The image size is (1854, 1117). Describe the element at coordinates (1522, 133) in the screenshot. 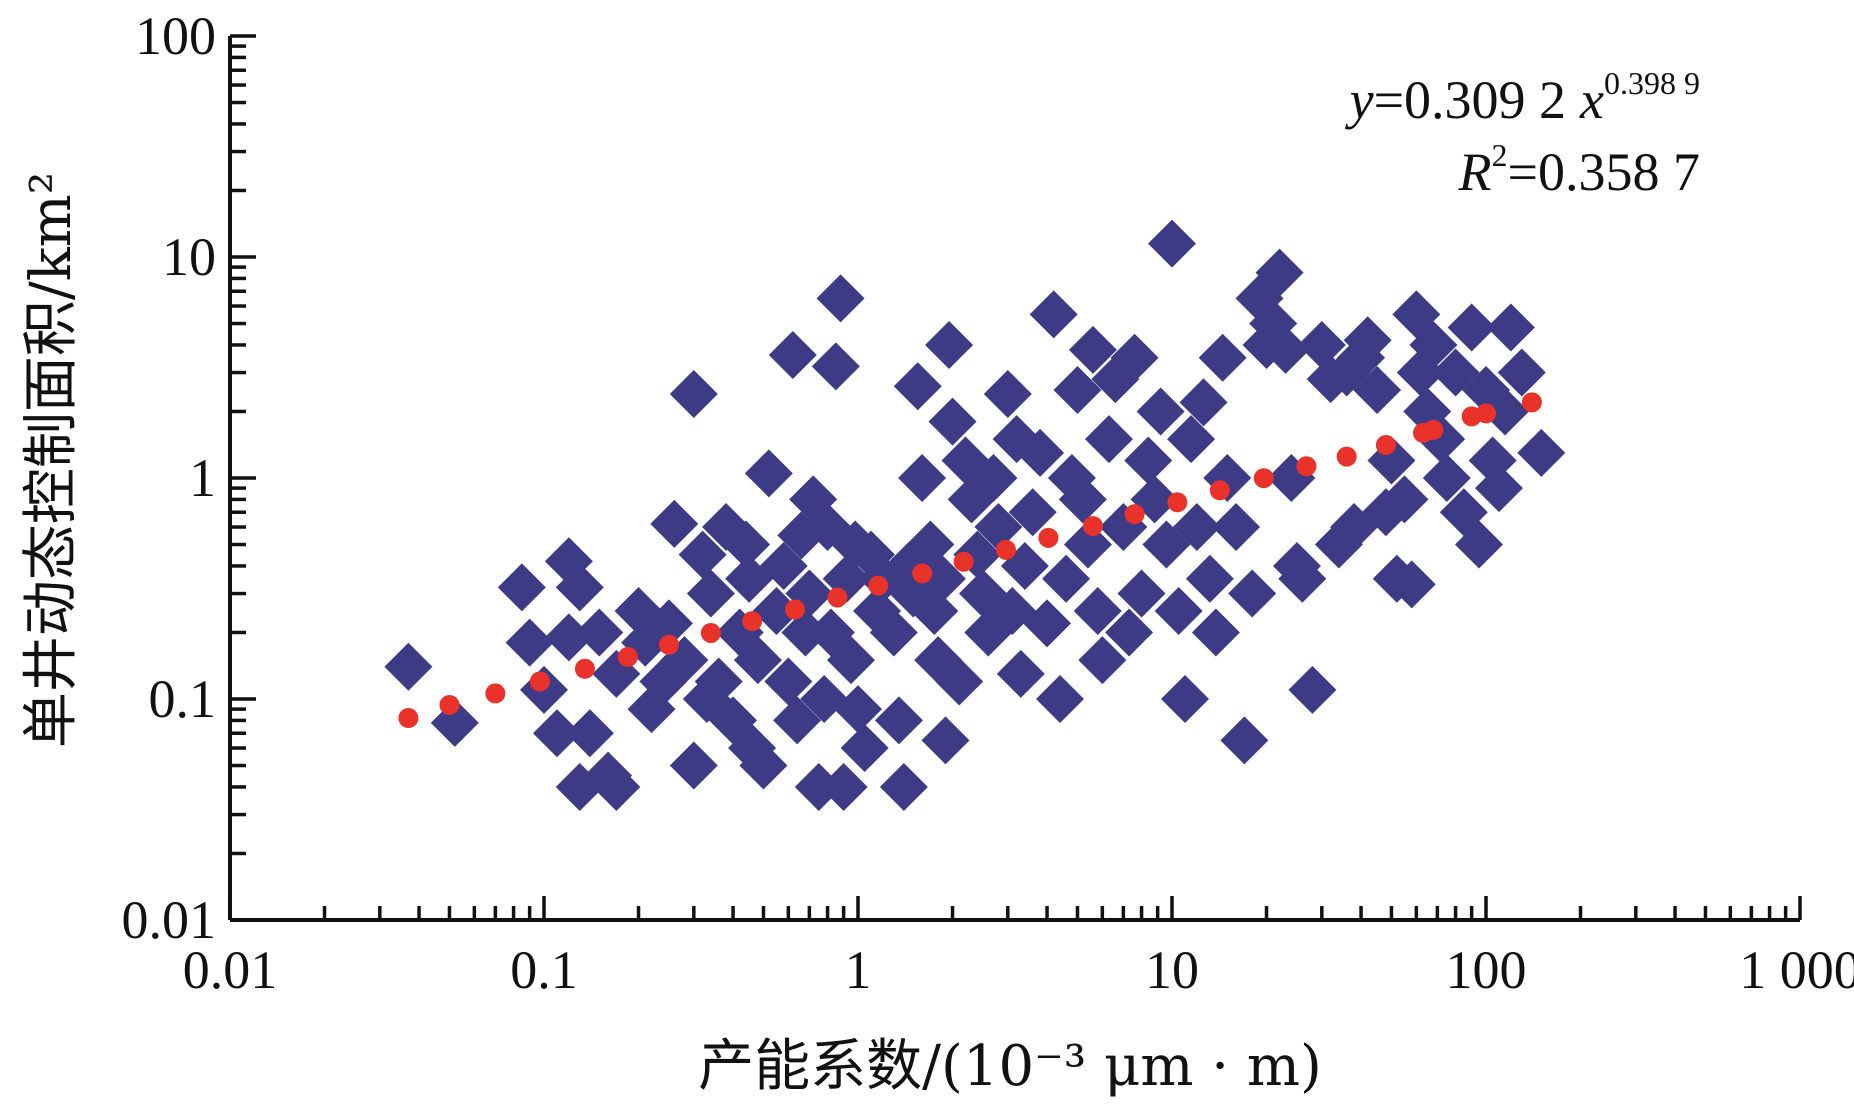

I see `regression-equation: y=0.309 2 x0.398 9 R2=0.358 7` at that location.